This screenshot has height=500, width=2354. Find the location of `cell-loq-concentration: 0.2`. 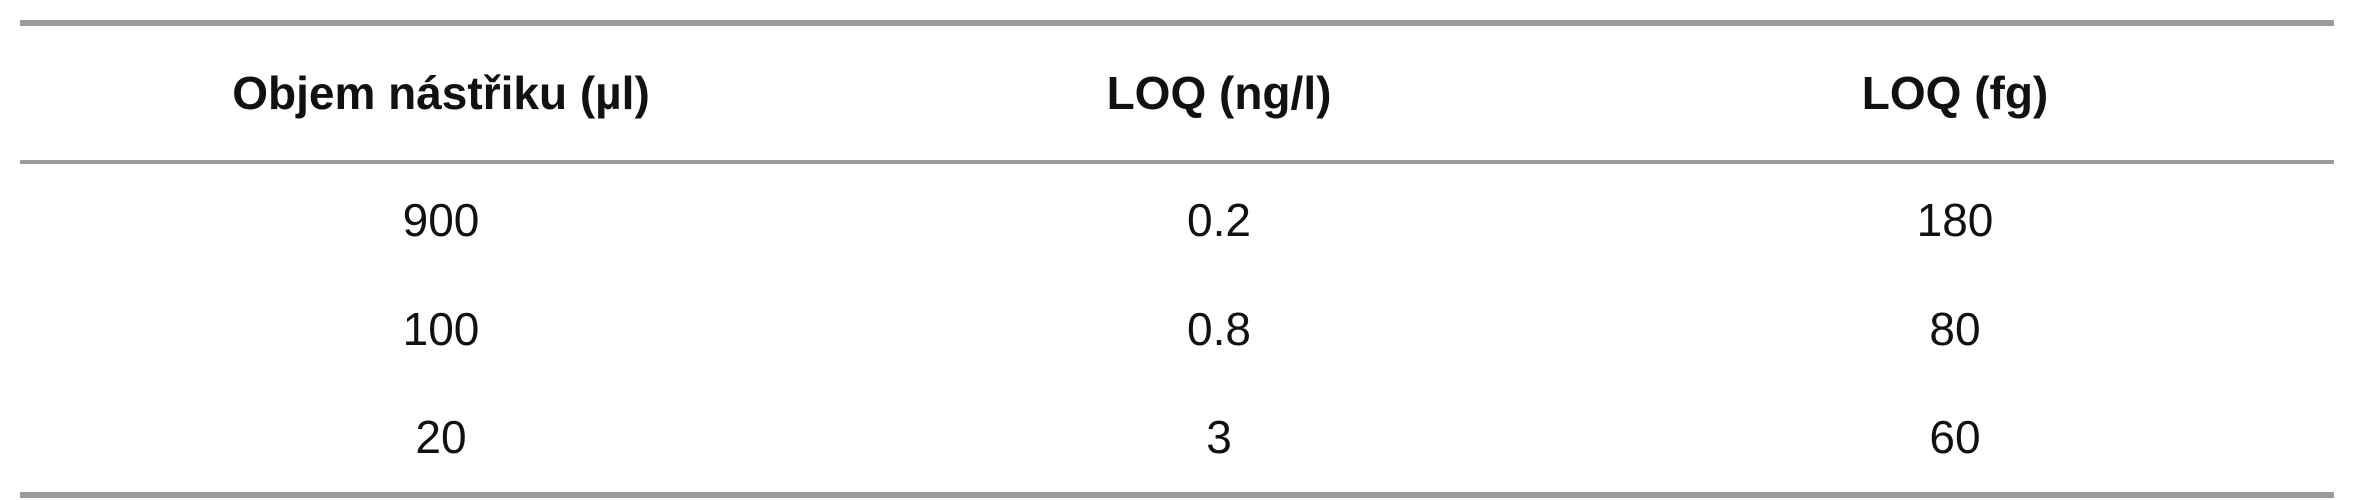

cell-loq-concentration: 0.2 is located at coordinates (1219, 220).